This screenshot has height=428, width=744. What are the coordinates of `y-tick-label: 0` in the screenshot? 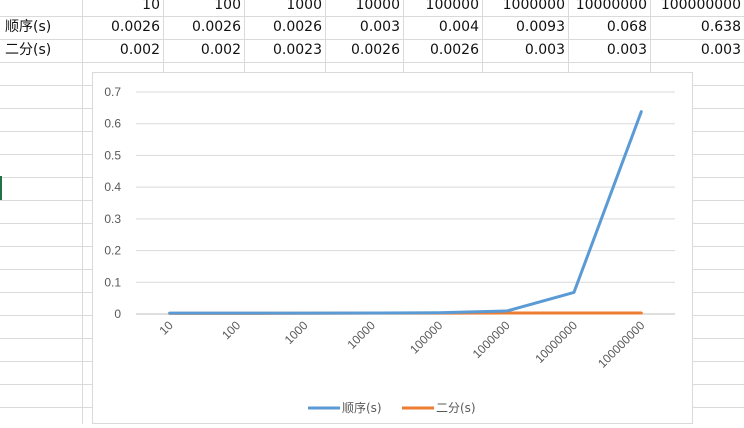 It's located at (117, 314).